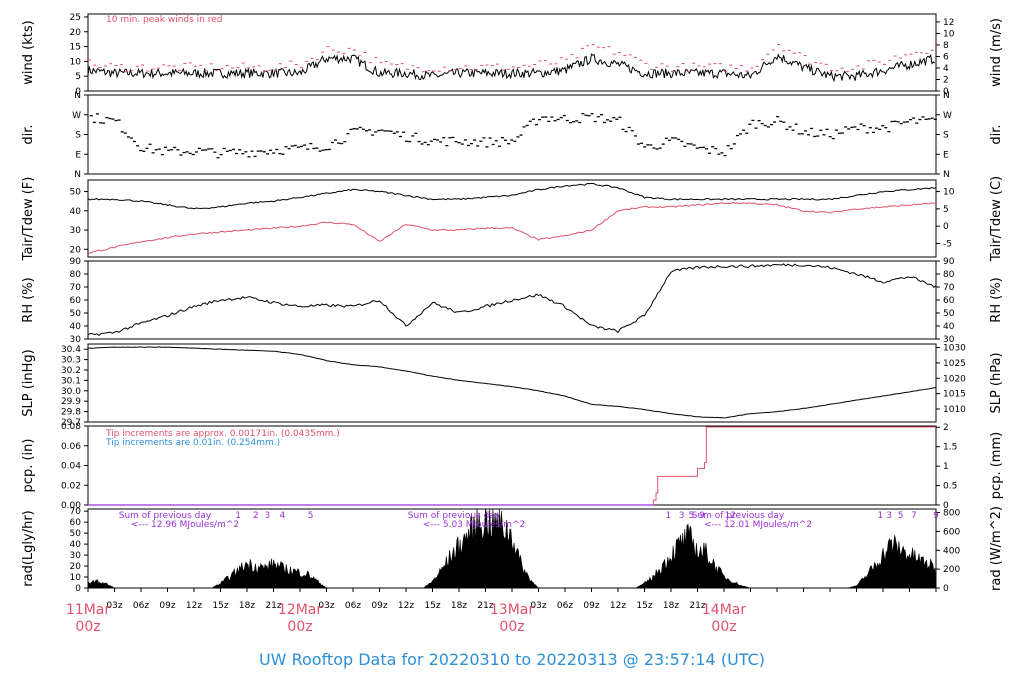 The width and height of the screenshot is (1024, 700). Describe the element at coordinates (71, 467) in the screenshot. I see `pcp-tick-label-left: 0.04` at that location.